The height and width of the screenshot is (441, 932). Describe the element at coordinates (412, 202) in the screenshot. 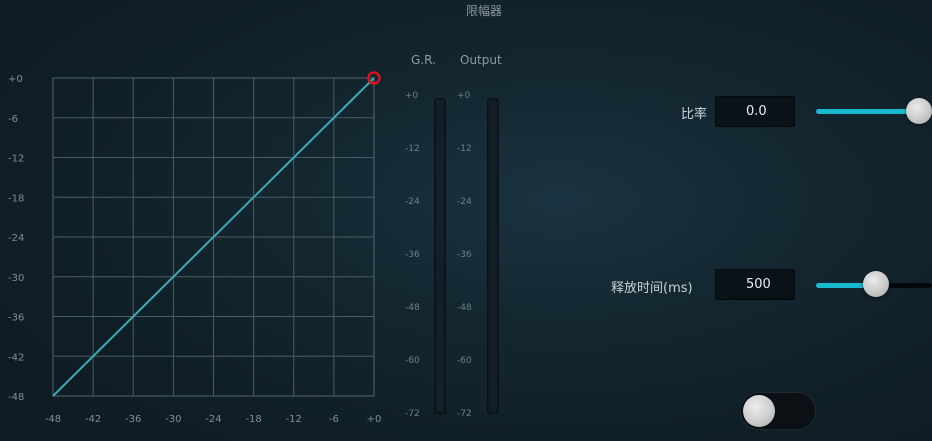

I see `gr-scale-label: -24` at that location.